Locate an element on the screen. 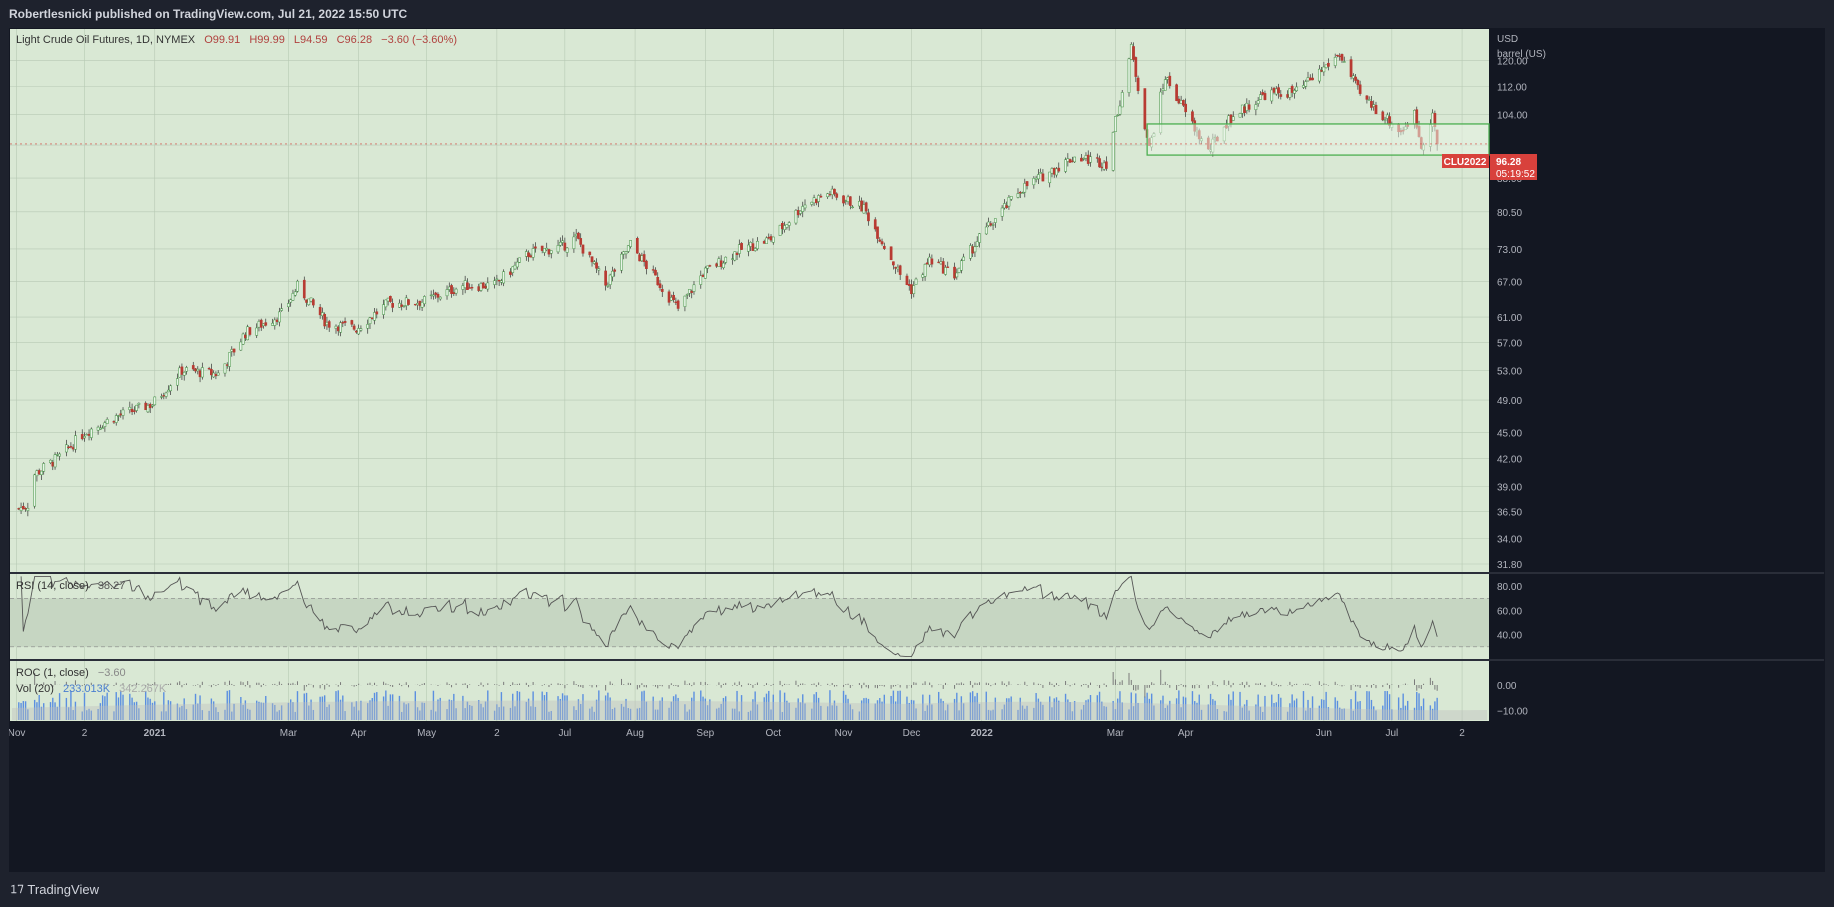 This screenshot has height=907, width=1834. time-tick-label: Nov is located at coordinates (17, 733).